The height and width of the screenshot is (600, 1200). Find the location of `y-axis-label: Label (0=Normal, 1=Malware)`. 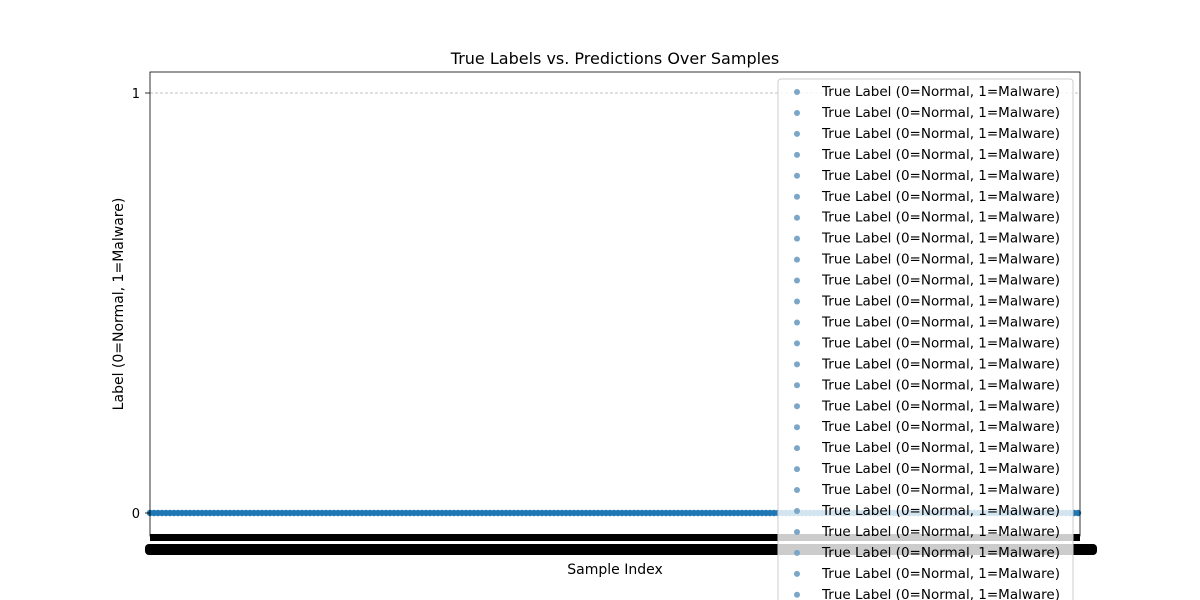

y-axis-label: Label (0=Normal, 1=Malware) is located at coordinates (119, 304).